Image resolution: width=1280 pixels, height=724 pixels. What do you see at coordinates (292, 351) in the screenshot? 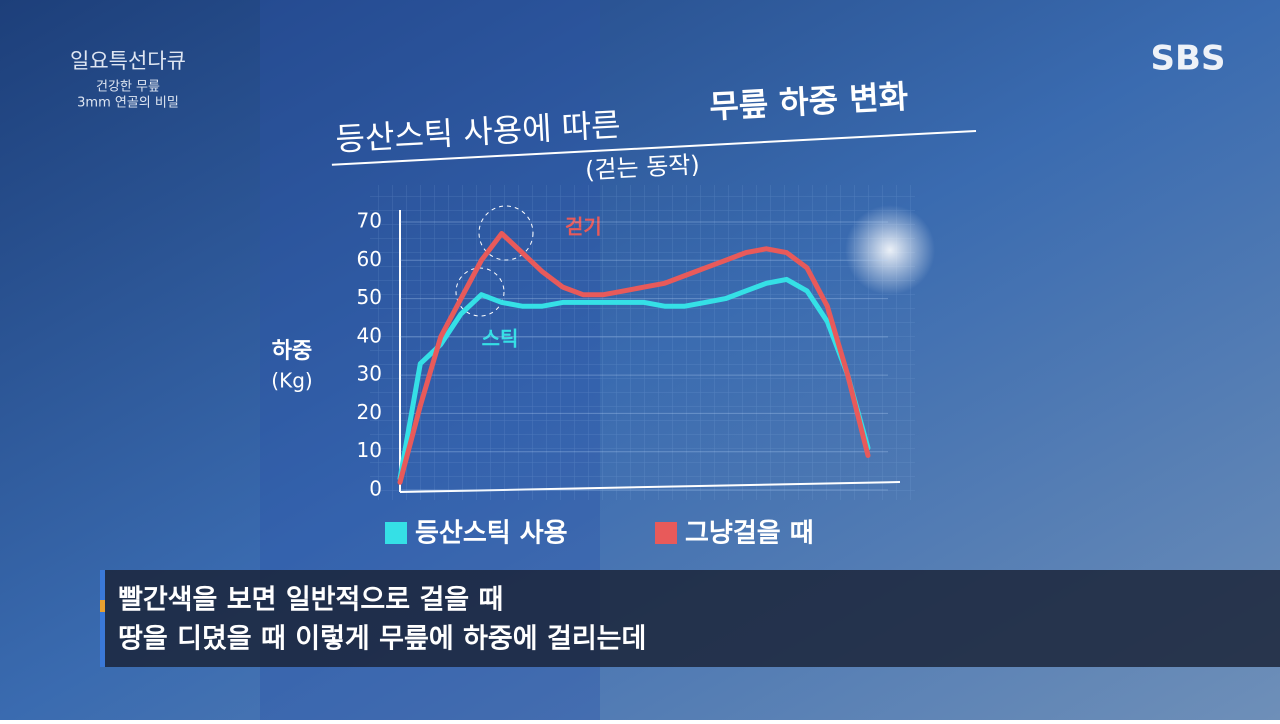
I see `y-axis-title: 하중` at bounding box center [292, 351].